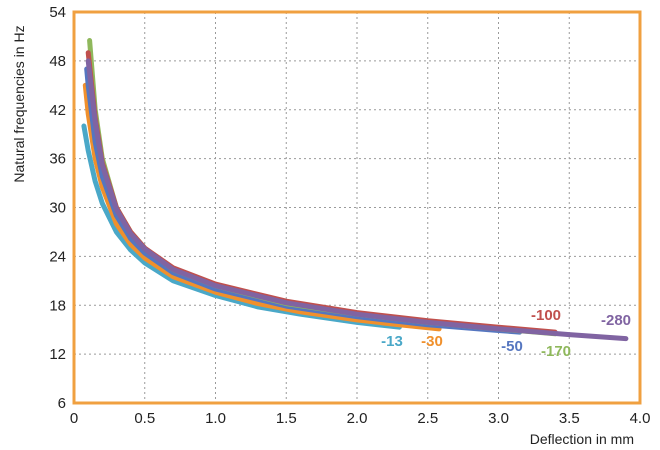 The image size is (660, 450). I want to click on y-tick-label: 30, so click(57, 208).